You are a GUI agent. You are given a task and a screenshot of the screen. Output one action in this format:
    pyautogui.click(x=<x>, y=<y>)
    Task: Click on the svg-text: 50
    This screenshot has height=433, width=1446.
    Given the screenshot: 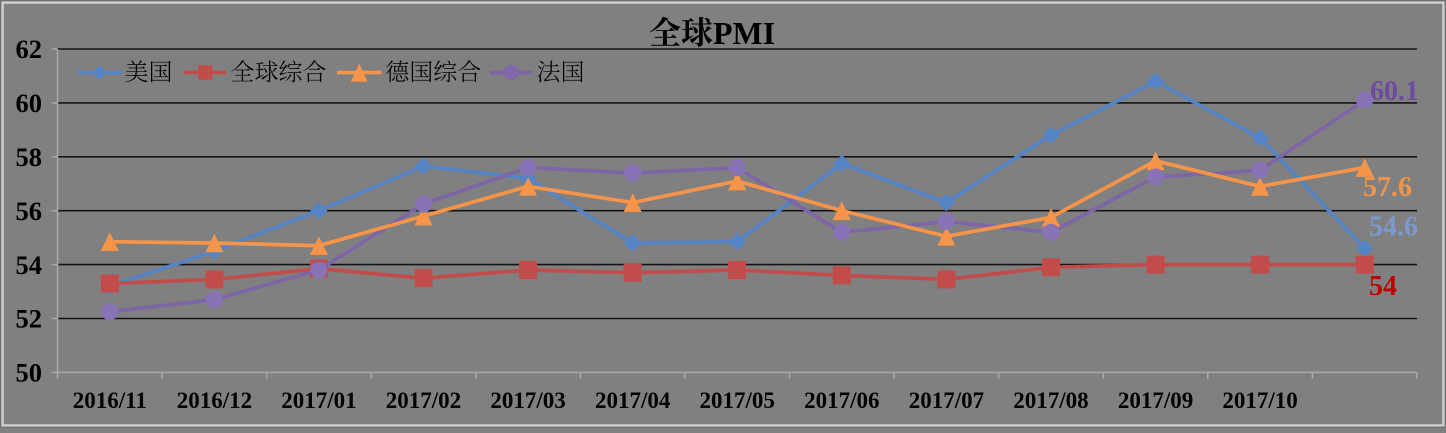 What is the action you would take?
    pyautogui.click(x=29, y=373)
    